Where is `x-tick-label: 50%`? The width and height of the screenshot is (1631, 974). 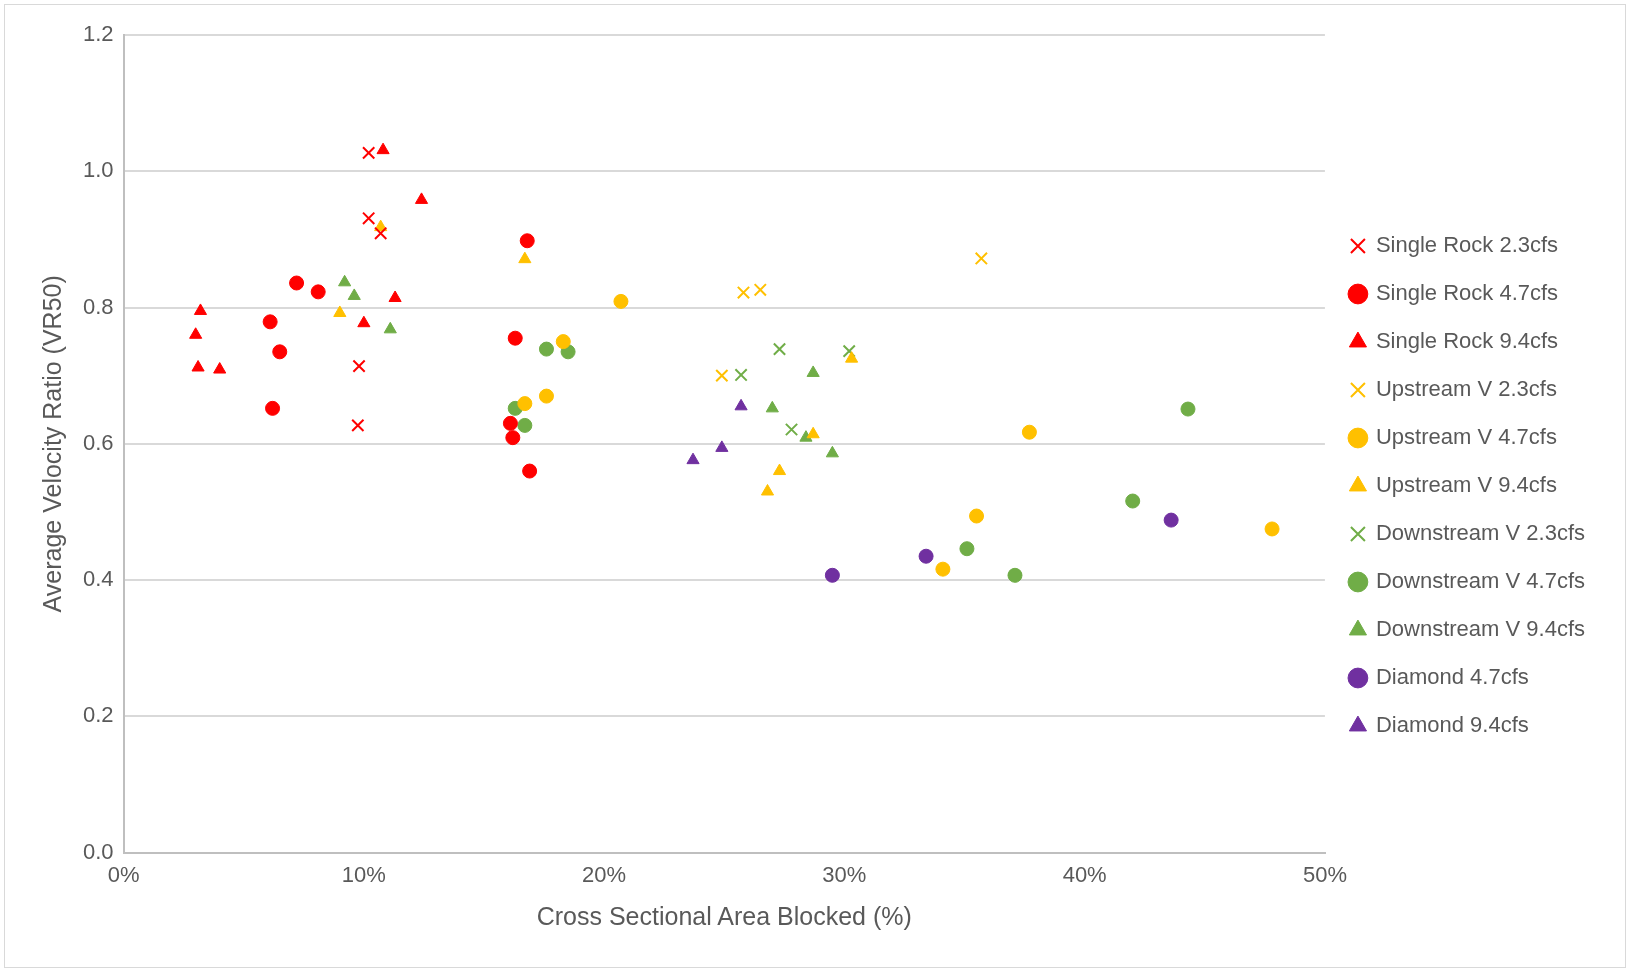 x-tick-label: 50% is located at coordinates (1324, 874).